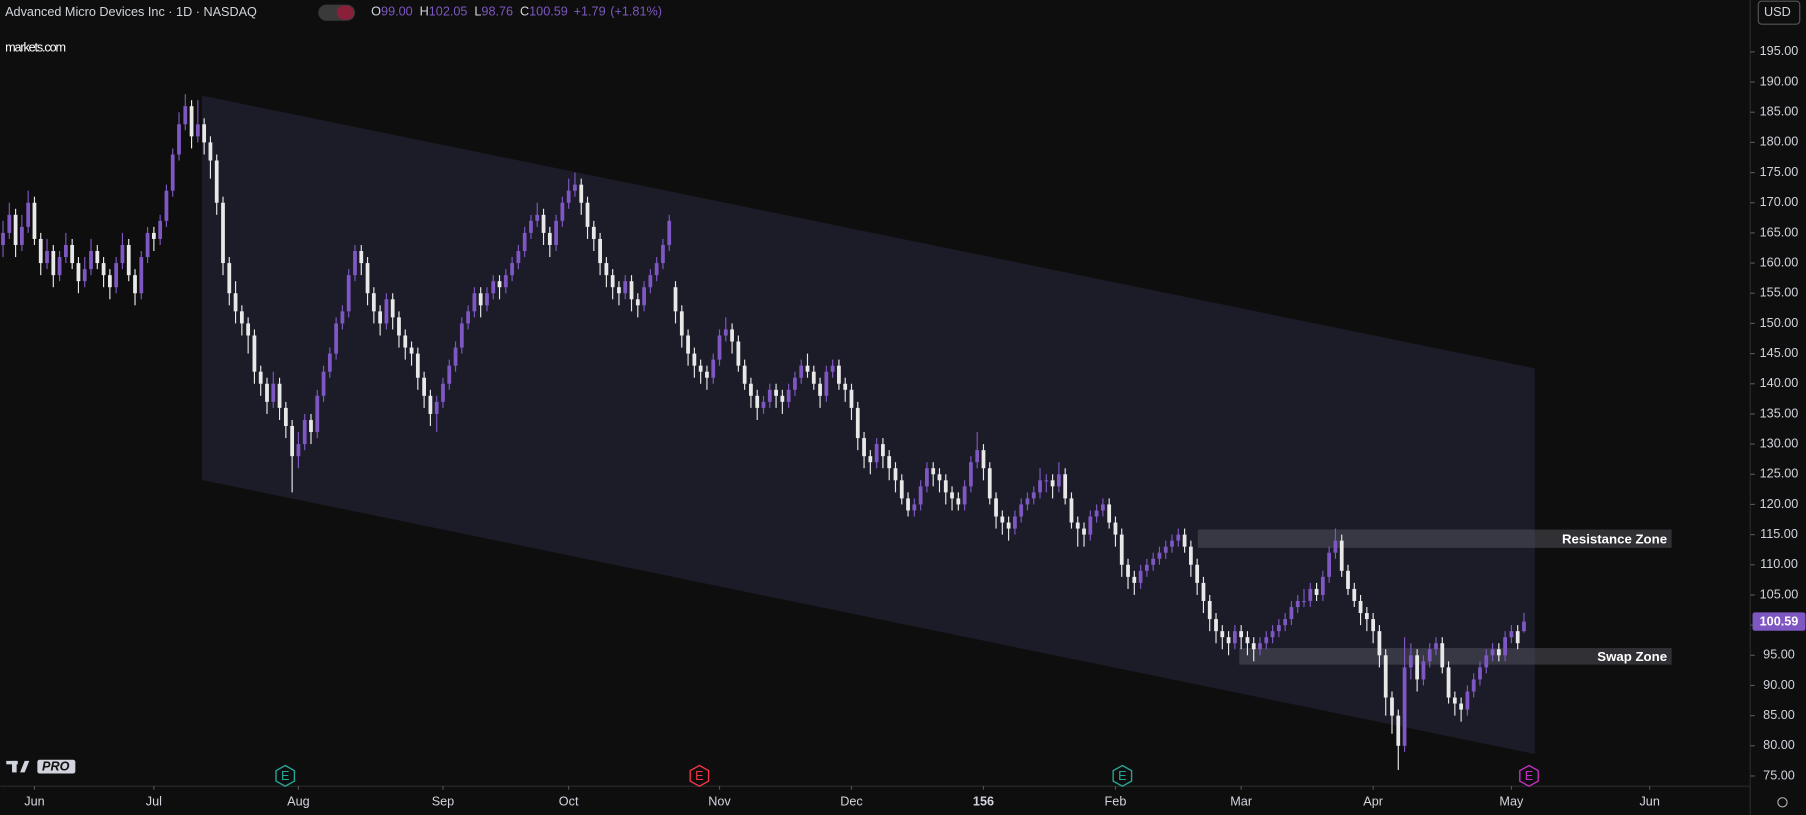 Image resolution: width=1806 pixels, height=815 pixels. Describe the element at coordinates (1116, 802) in the screenshot. I see `x-tick-label: Feb` at that location.